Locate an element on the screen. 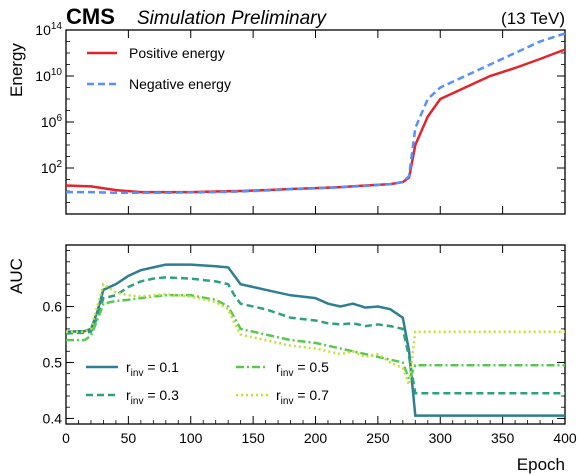 This screenshot has height=475, width=580. top-ytick-label: 10¹⁰ is located at coordinates (48, 75).